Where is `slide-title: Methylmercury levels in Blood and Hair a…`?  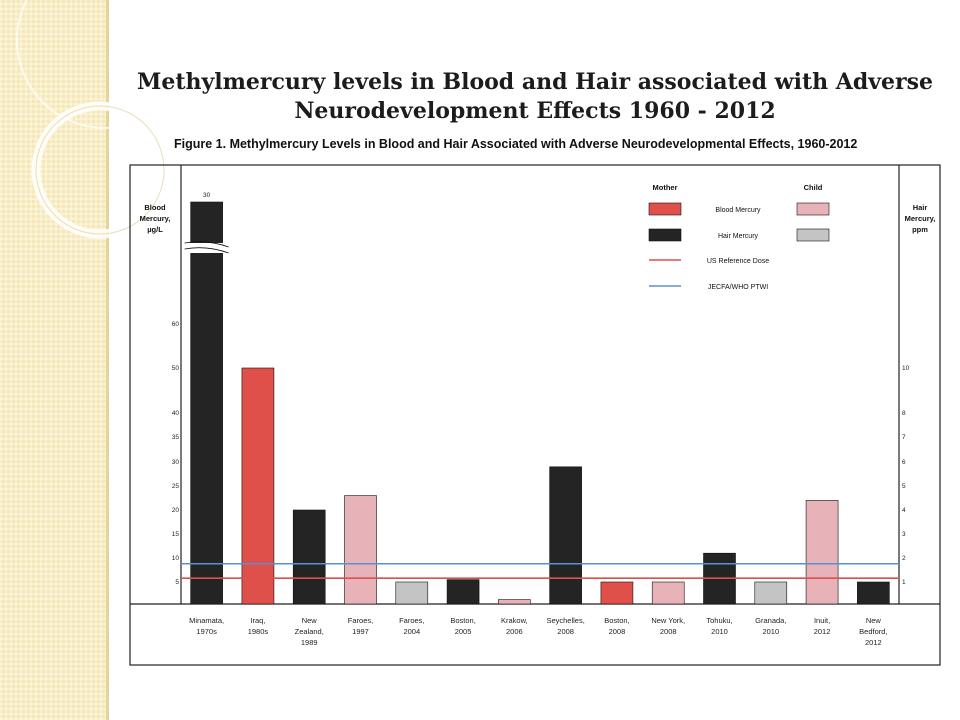 slide-title: Methylmercury levels in Blood and Hair a… is located at coordinates (535, 97).